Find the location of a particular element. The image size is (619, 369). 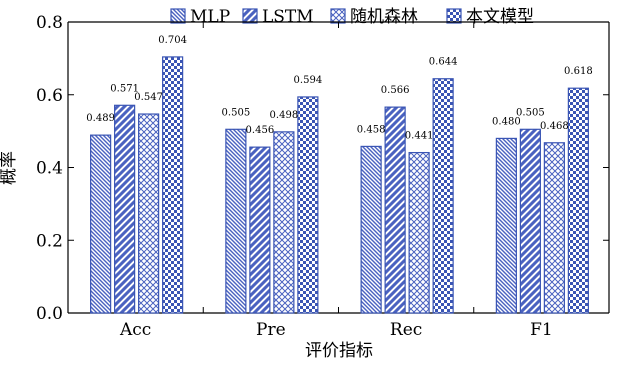

data-label: 0.480 is located at coordinates (506, 121).